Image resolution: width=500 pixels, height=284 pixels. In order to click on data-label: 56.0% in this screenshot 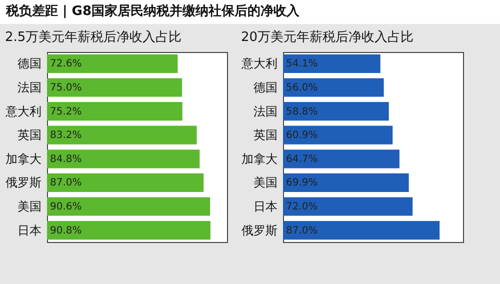, I will do `click(302, 88)`.